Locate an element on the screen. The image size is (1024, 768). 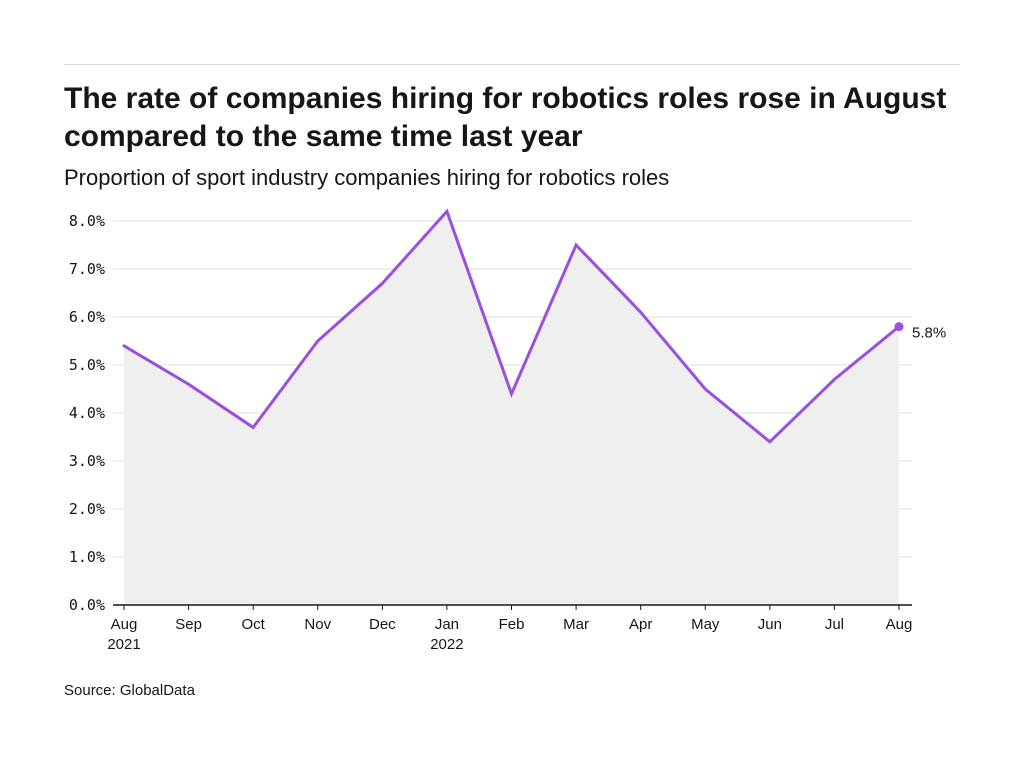
x-tick-label: Nov is located at coordinates (317, 624).